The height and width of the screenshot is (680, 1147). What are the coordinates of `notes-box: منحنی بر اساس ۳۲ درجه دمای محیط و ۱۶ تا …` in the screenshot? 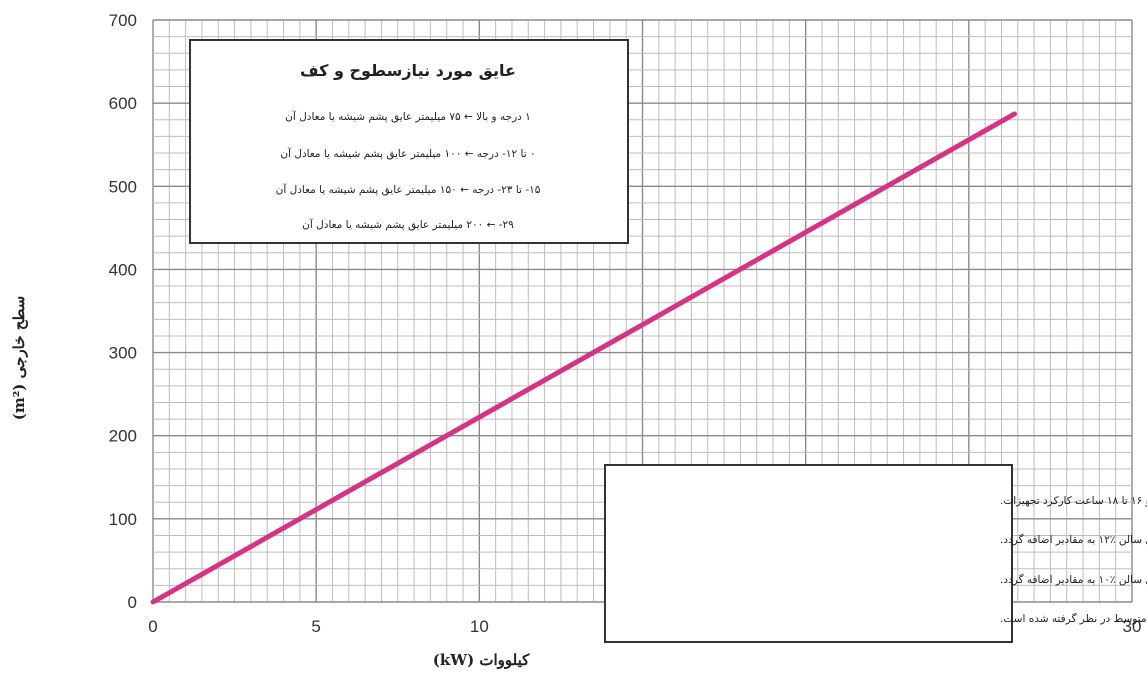 It's located at (875, 553).